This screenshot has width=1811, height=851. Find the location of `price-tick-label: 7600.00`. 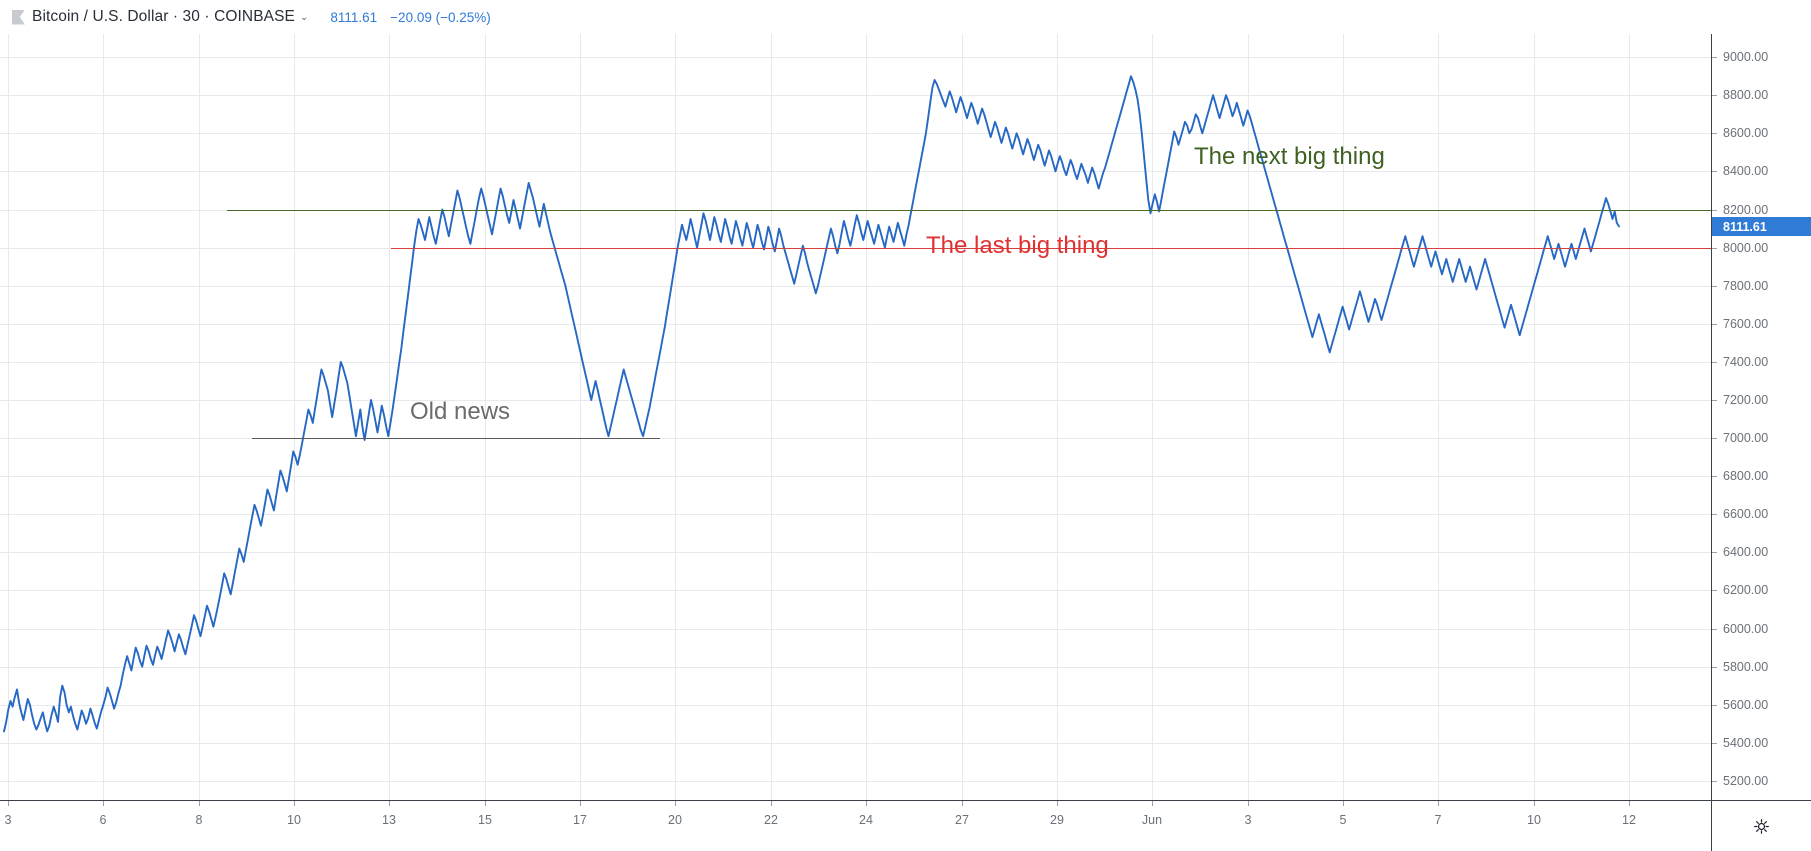

price-tick-label: 7600.00 is located at coordinates (1746, 324).